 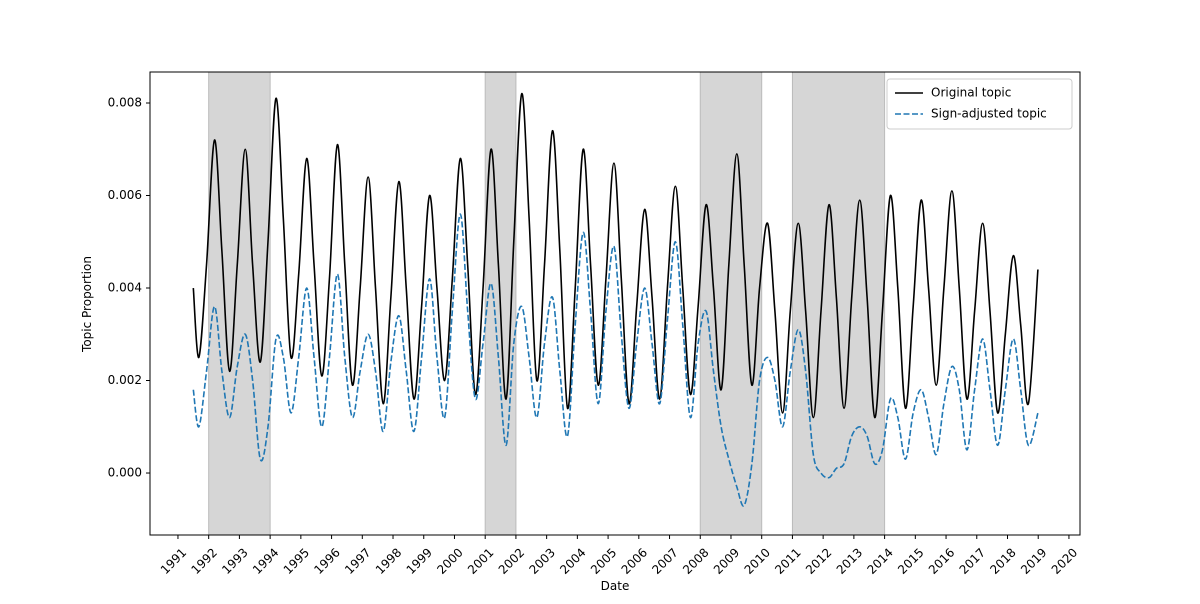 I want to click on x-tick-label: 2005, so click(x=603, y=560).